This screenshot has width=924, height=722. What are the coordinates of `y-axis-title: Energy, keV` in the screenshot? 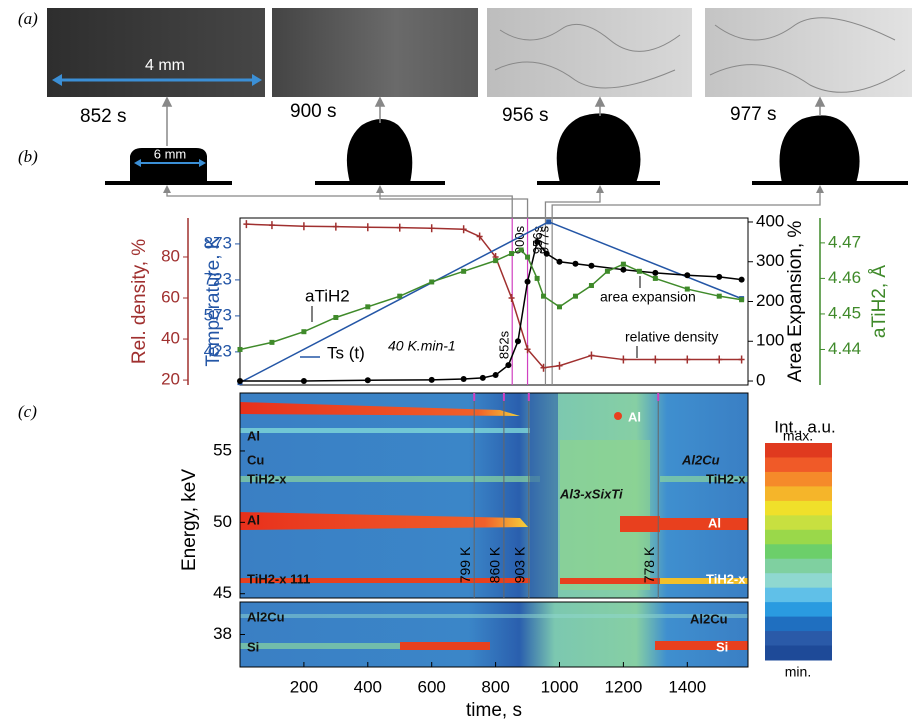 It's located at (189, 520).